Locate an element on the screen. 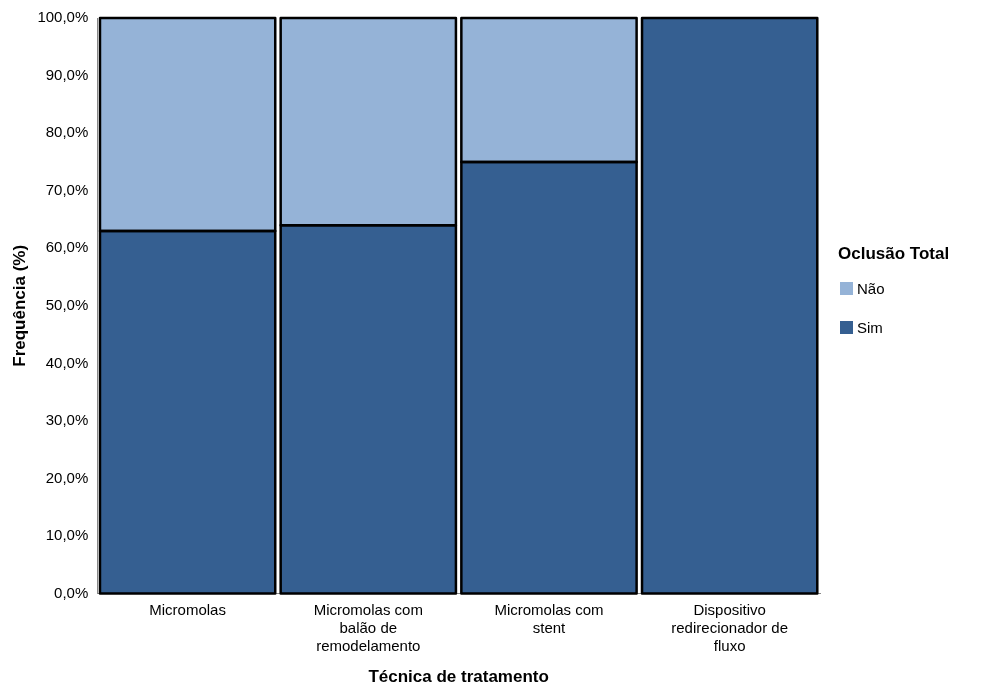  x-tick-label: Dispositivo redirecionador de fluxo is located at coordinates (730, 627).